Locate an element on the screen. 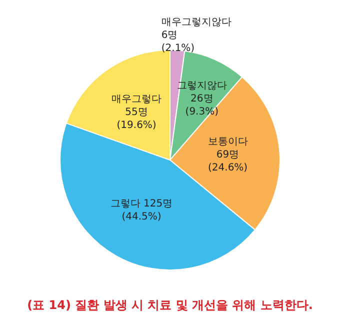 This screenshot has width=340, height=324. data-label: 55명 (19.6%) is located at coordinates (136, 119).